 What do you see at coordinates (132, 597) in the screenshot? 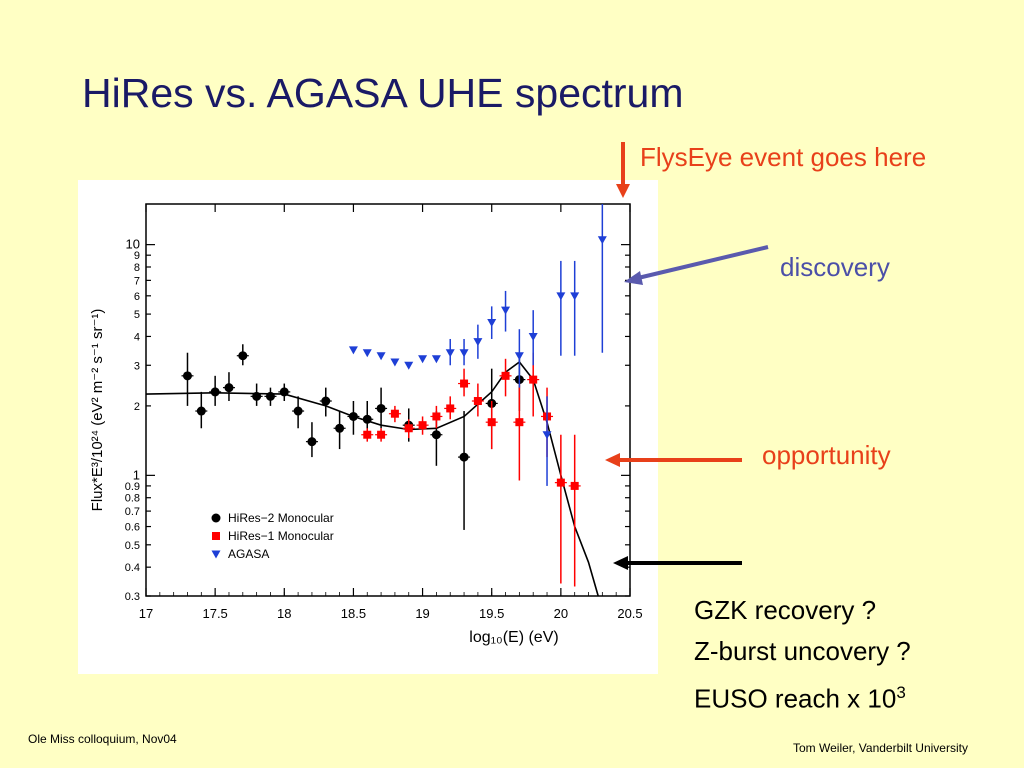
I see `y-tick-label: 0.3` at bounding box center [132, 597].